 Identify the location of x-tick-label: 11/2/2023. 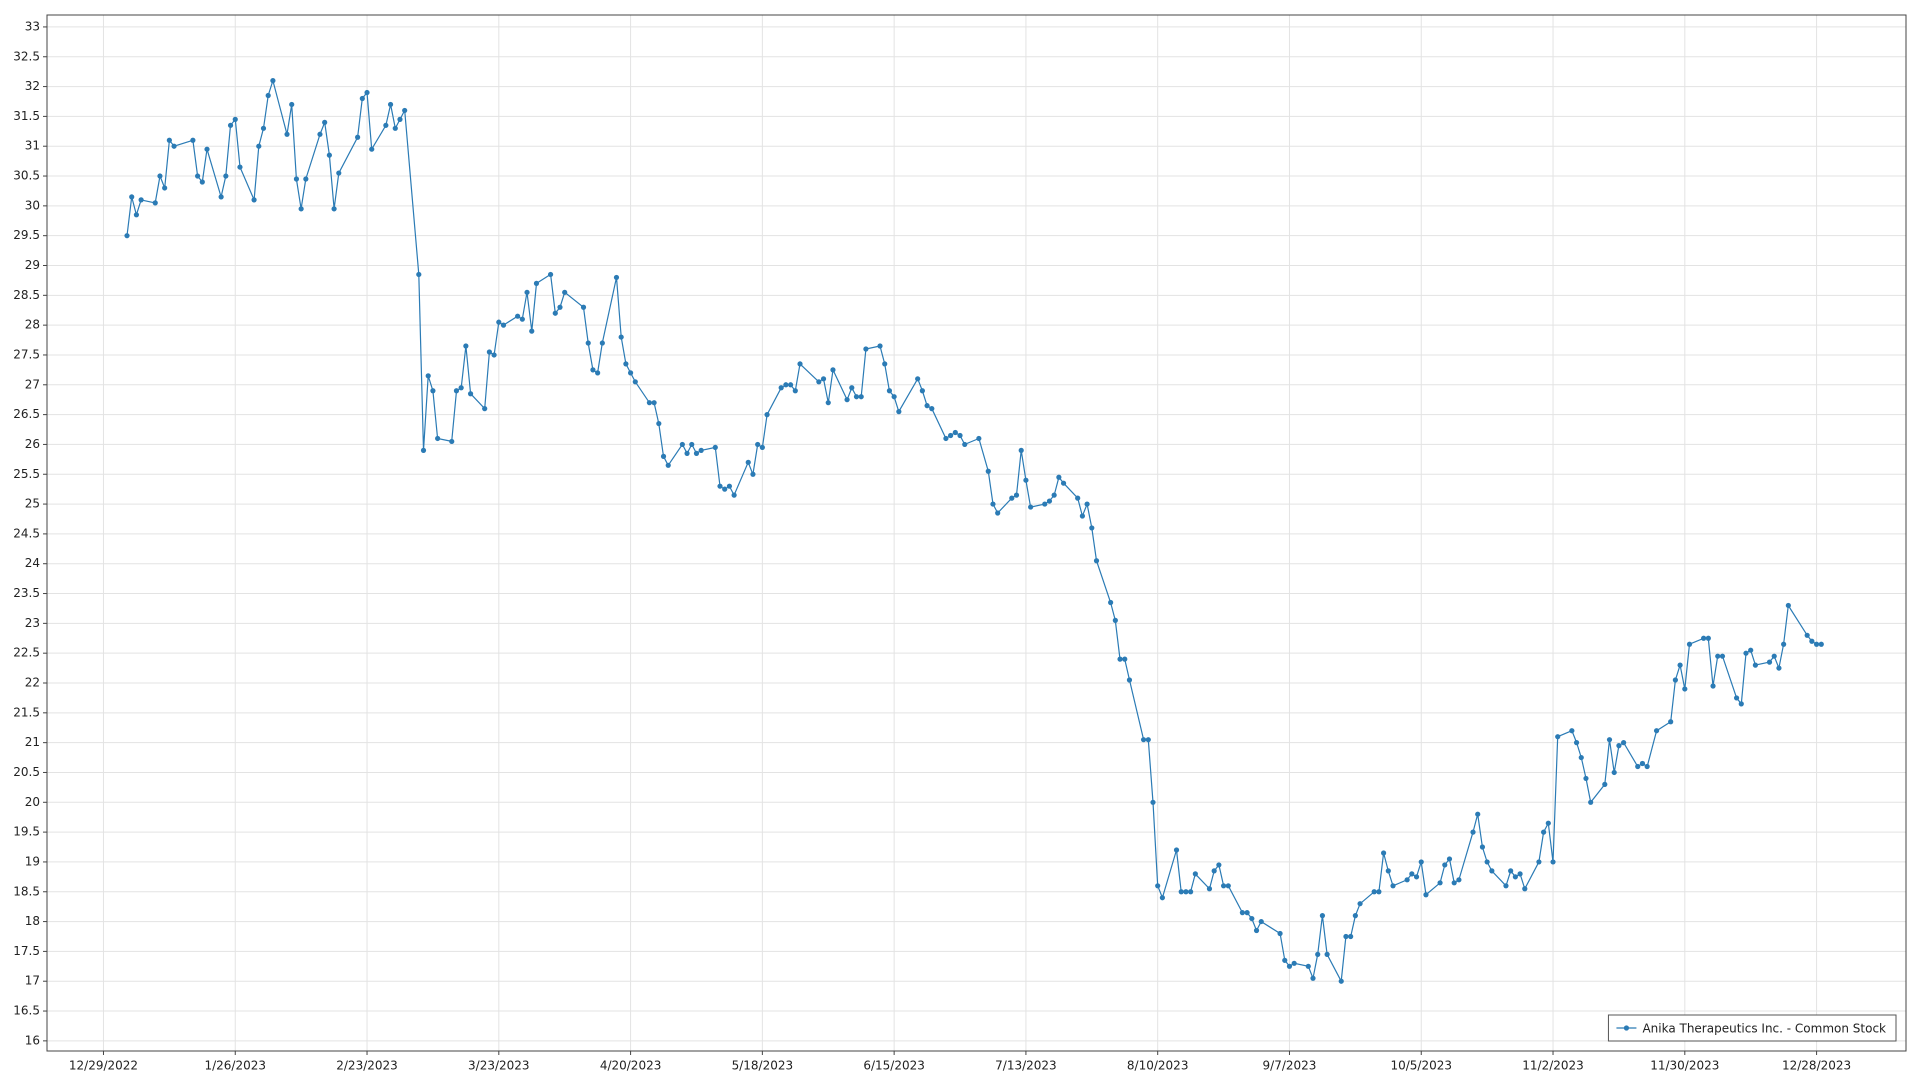
(1553, 1066).